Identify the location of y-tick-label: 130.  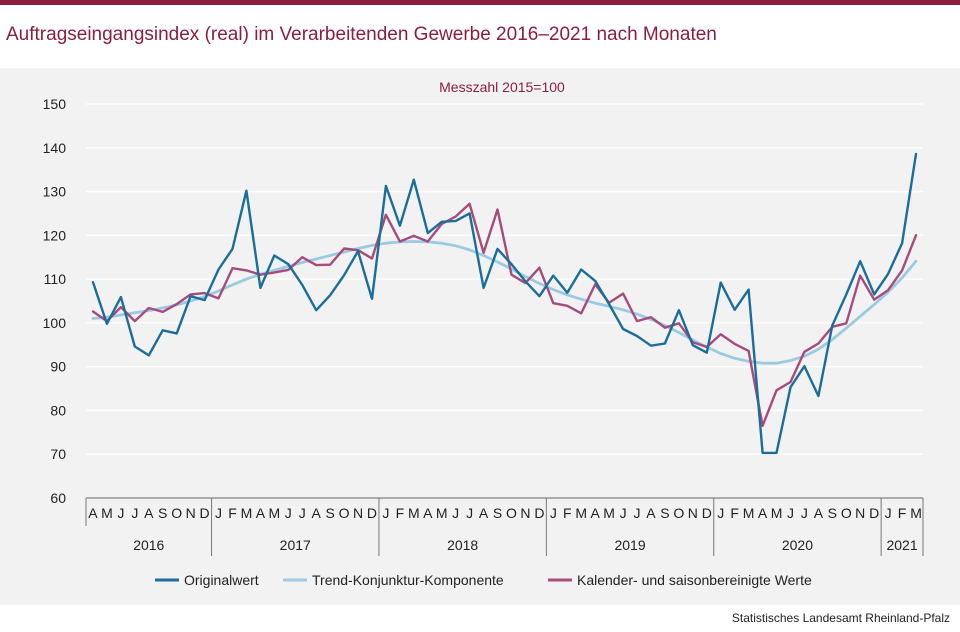
(55, 192).